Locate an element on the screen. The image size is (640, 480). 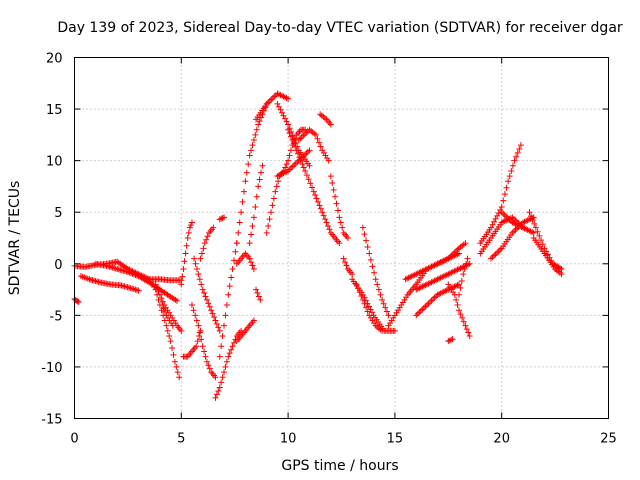
y-tick-label: -5 is located at coordinates (56, 316).